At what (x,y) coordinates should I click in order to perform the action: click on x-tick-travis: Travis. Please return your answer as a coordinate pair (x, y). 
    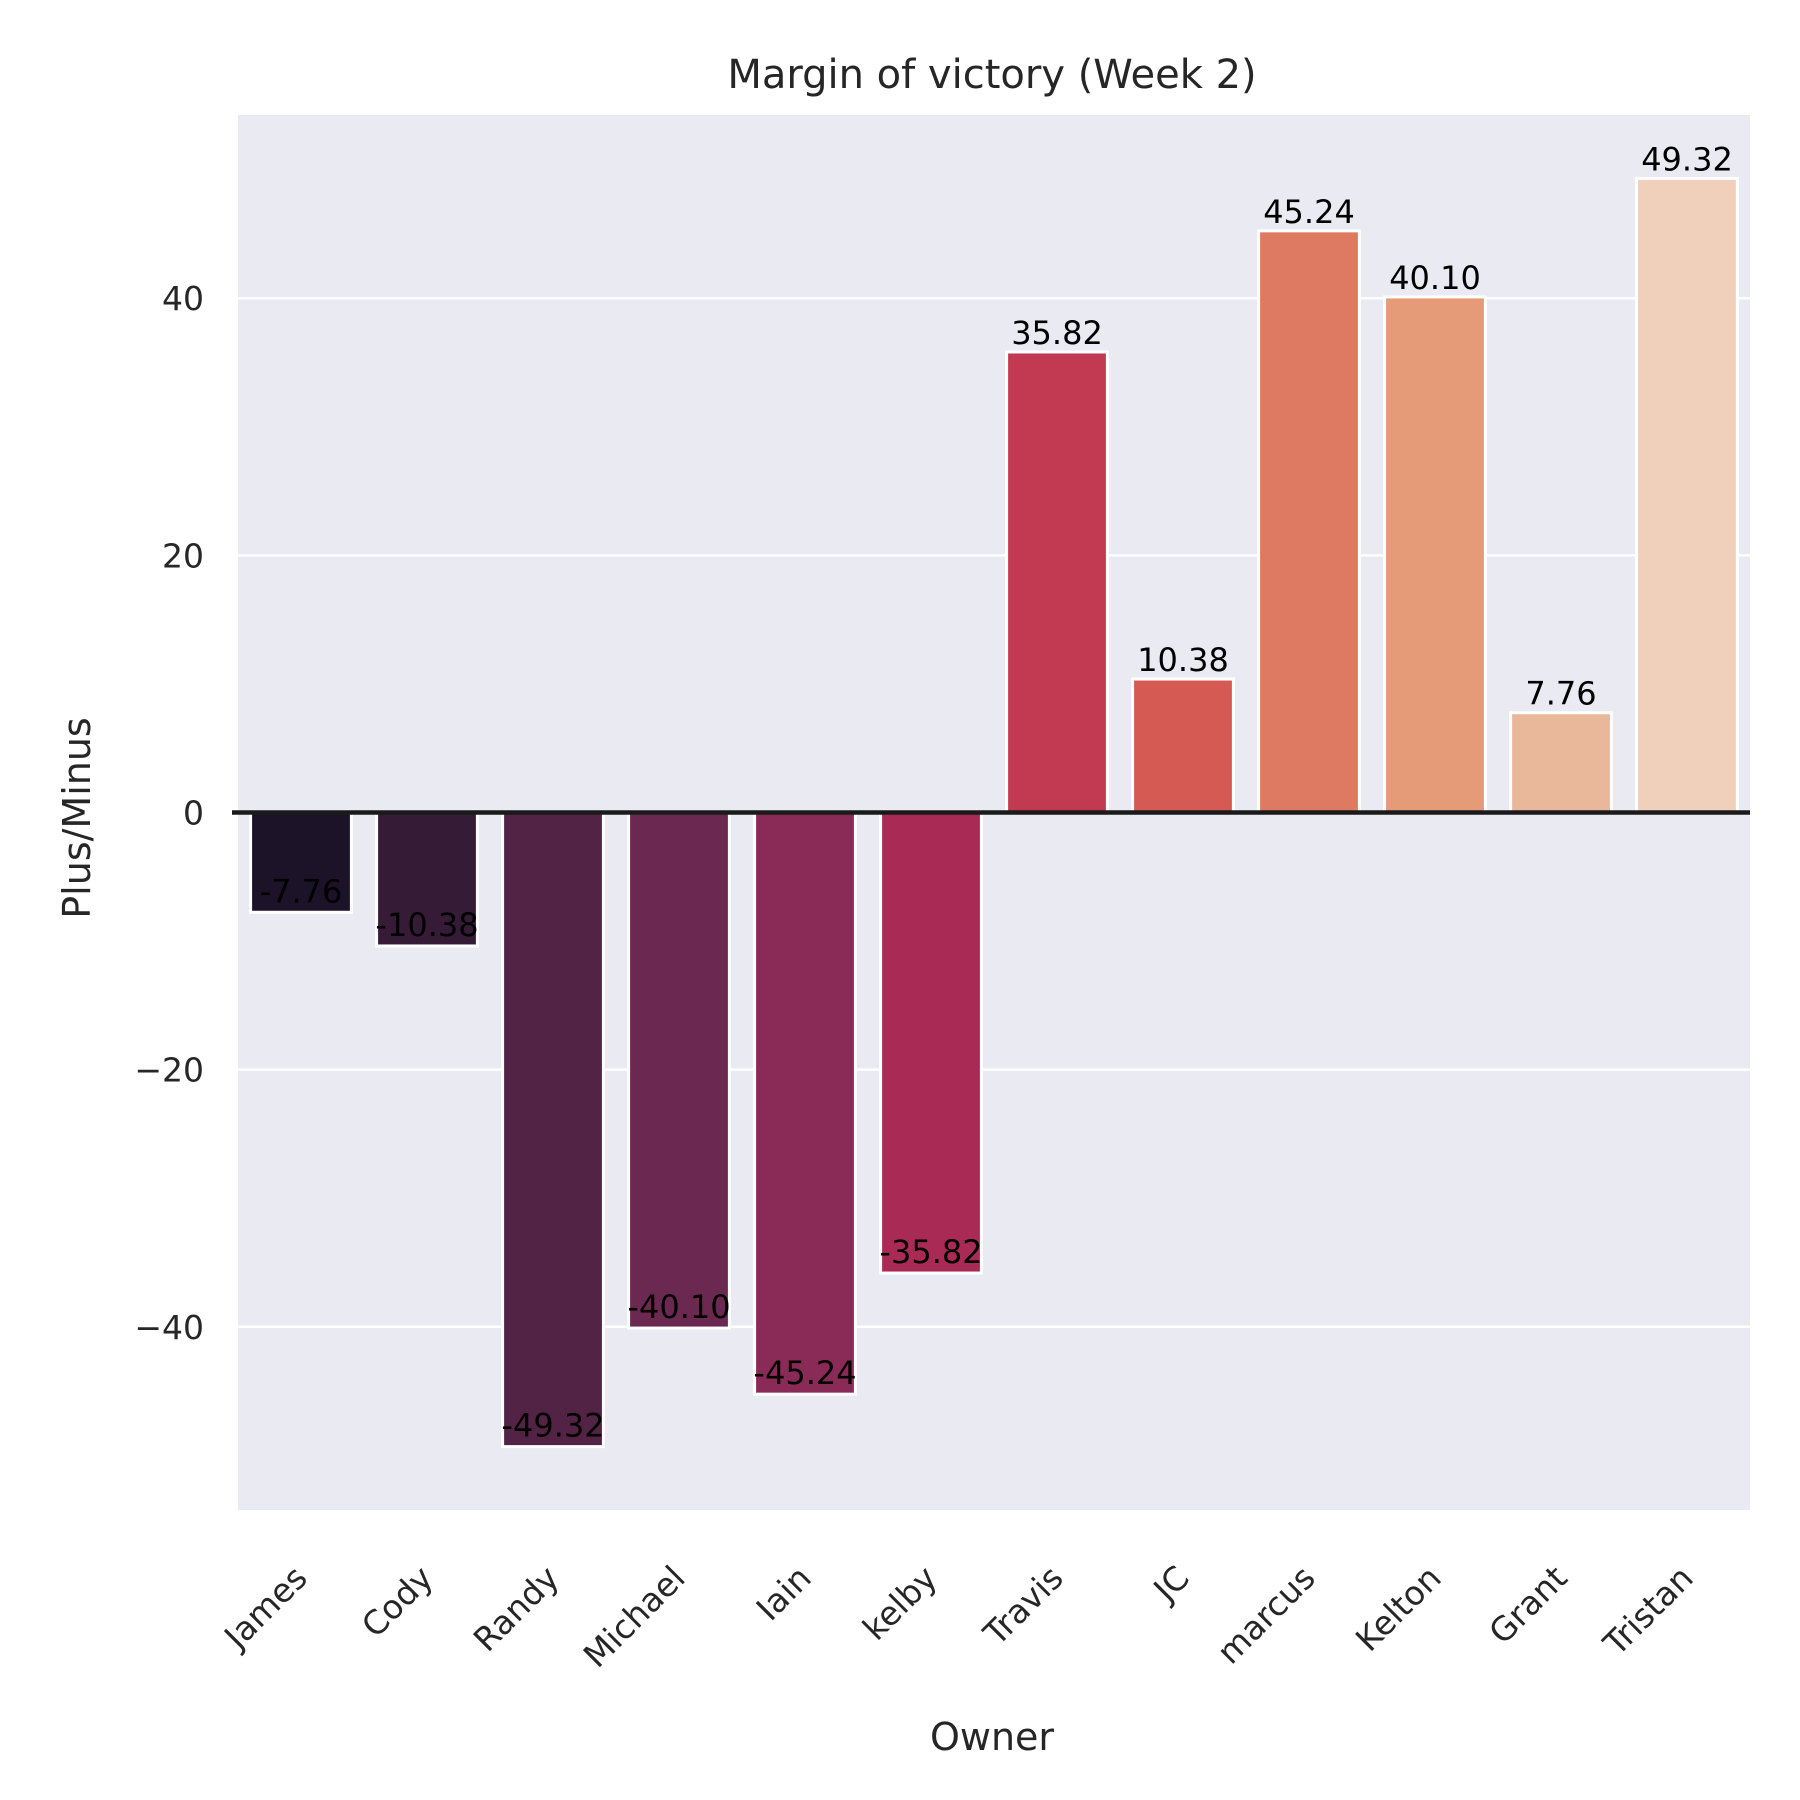
    Looking at the image, I should click on (1022, 1605).